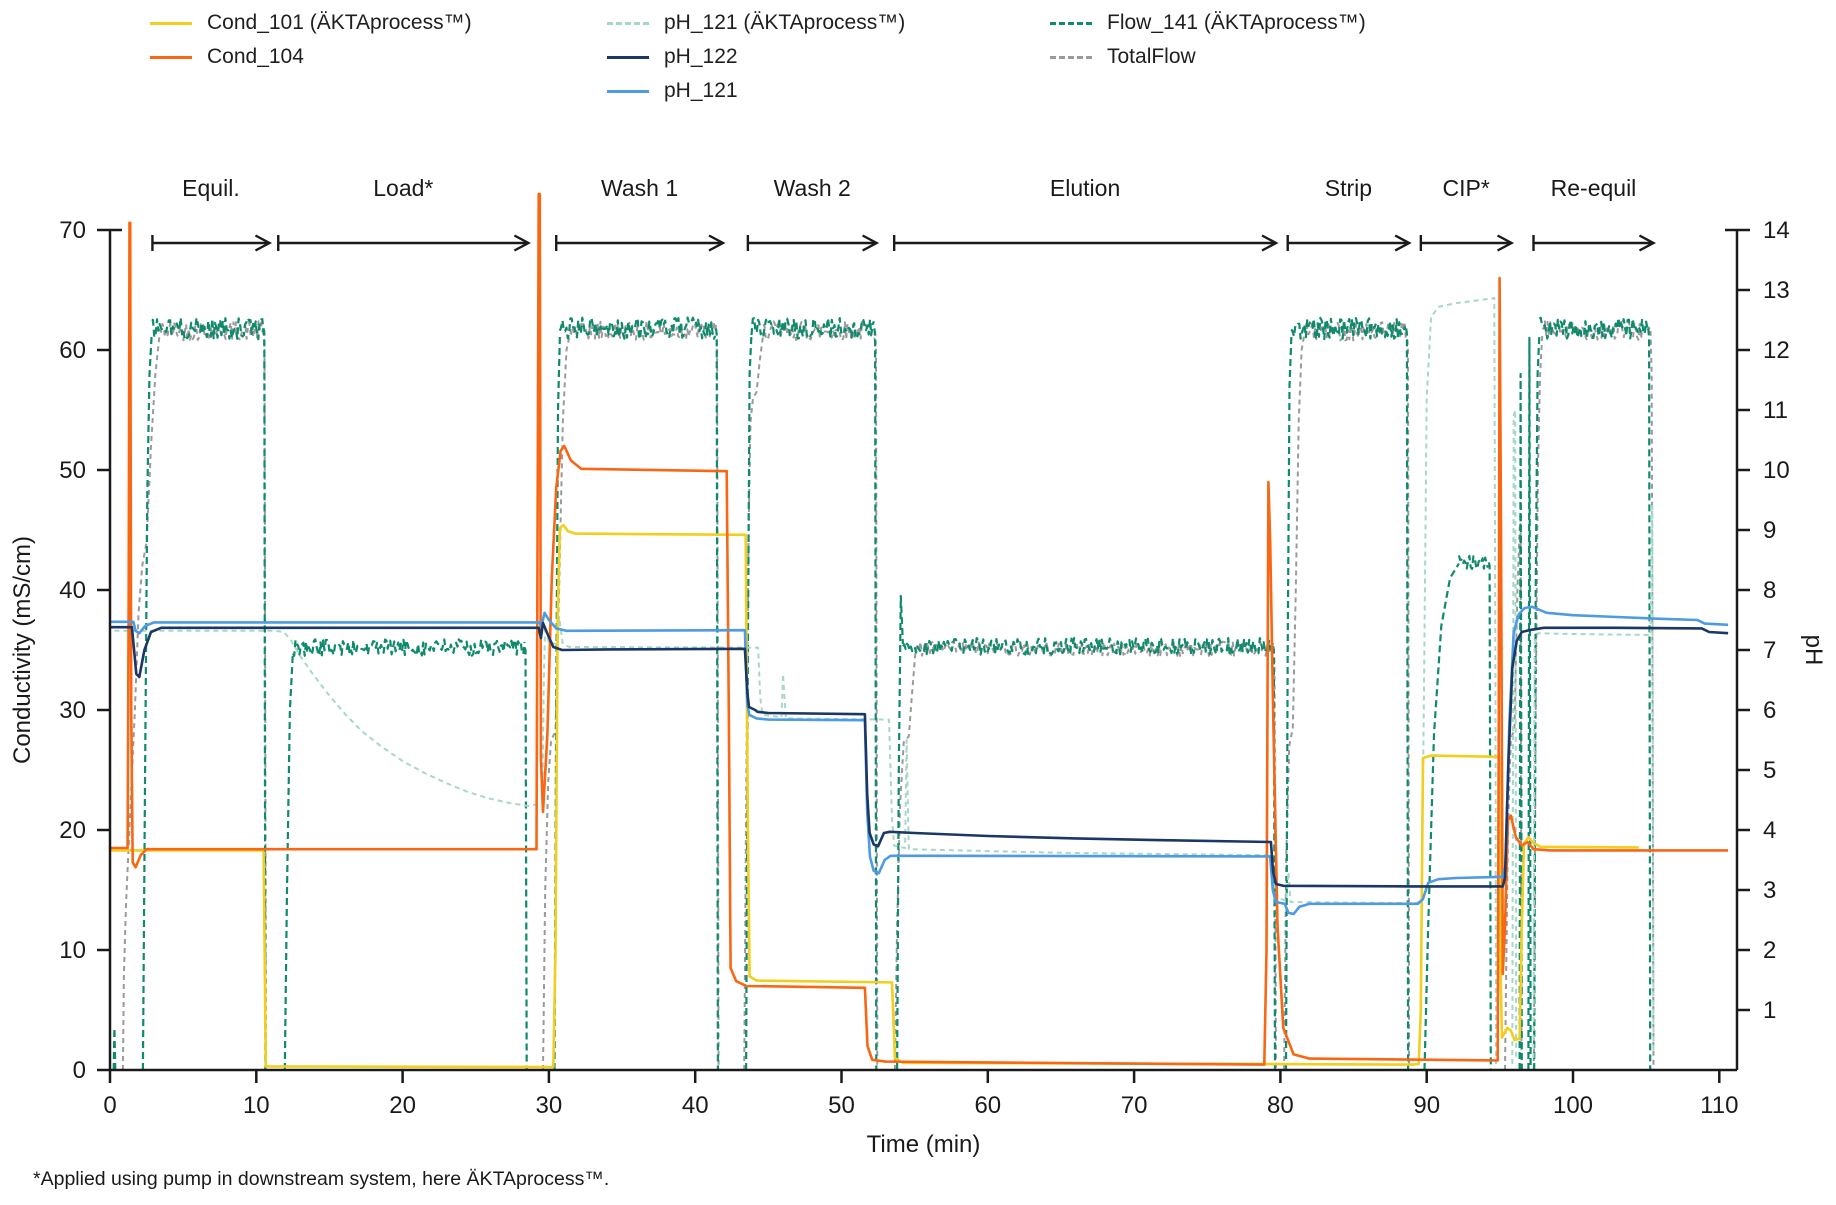 The height and width of the screenshot is (1205, 1836). What do you see at coordinates (1466, 188) in the screenshot?
I see `phase-label: CIP*` at bounding box center [1466, 188].